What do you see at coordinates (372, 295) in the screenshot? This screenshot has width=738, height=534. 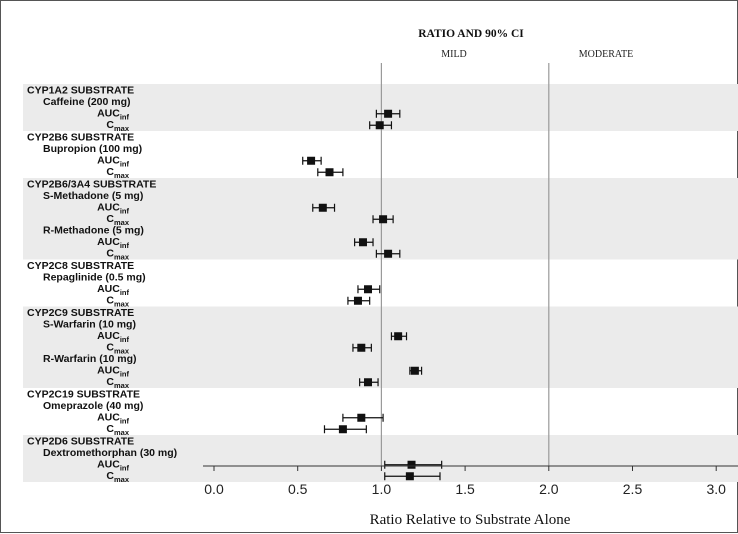 I see `ci-marks` at bounding box center [372, 295].